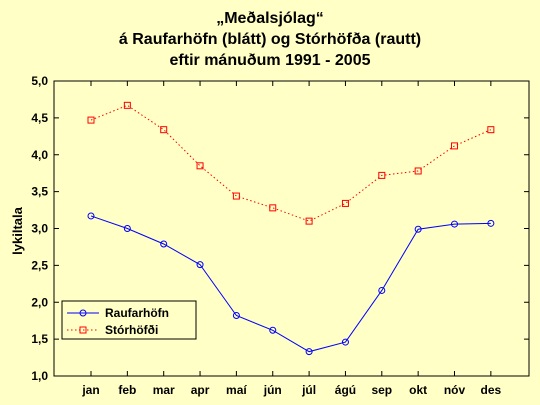 The height and width of the screenshot is (405, 540). I want to click on y-tick-label: 2,0, so click(39, 302).